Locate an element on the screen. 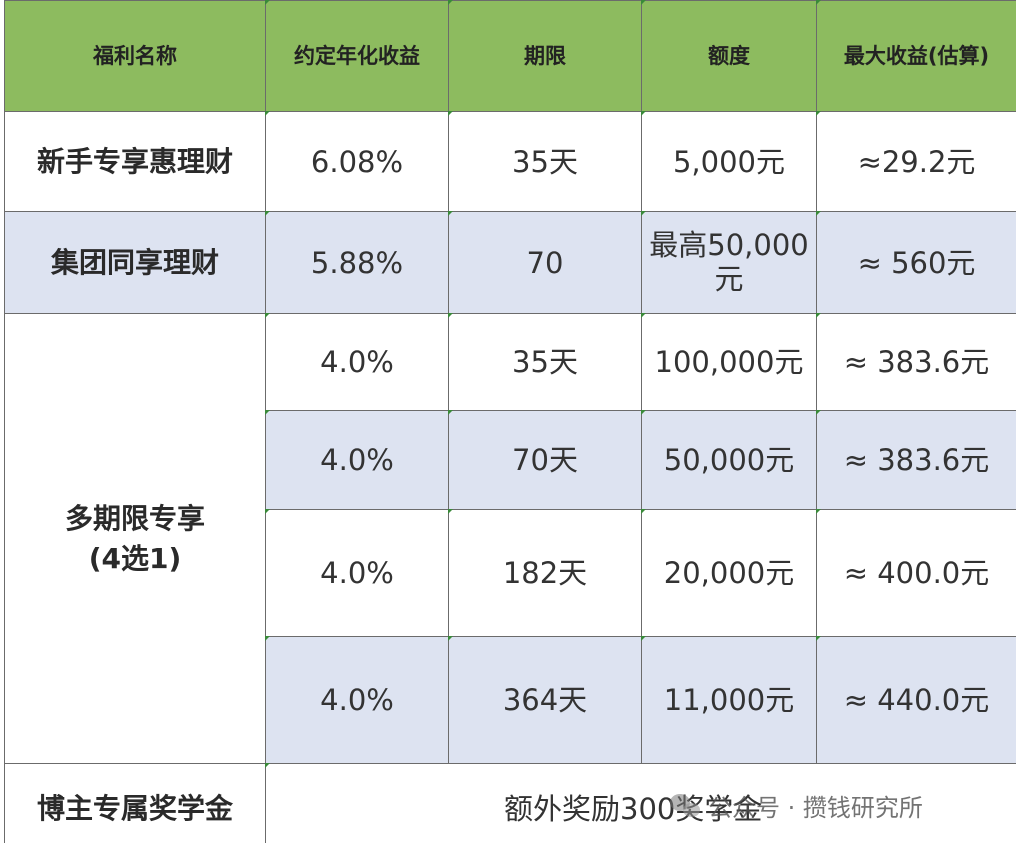 This screenshot has height=843, width=1019. row-max: ≈ 560元 is located at coordinates (916, 262).